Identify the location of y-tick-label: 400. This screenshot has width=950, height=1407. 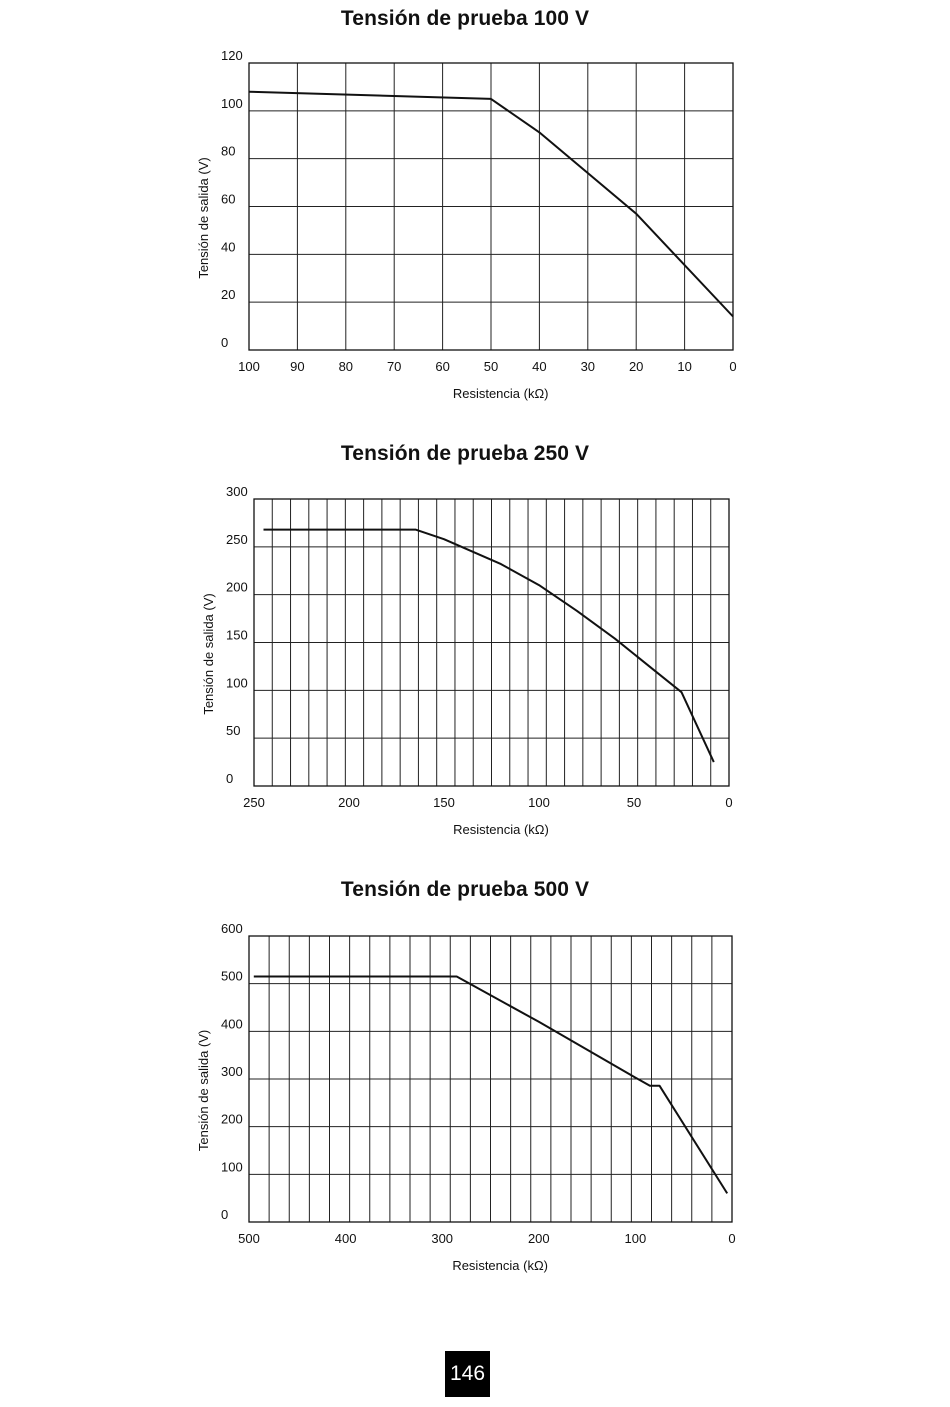
(232, 1023).